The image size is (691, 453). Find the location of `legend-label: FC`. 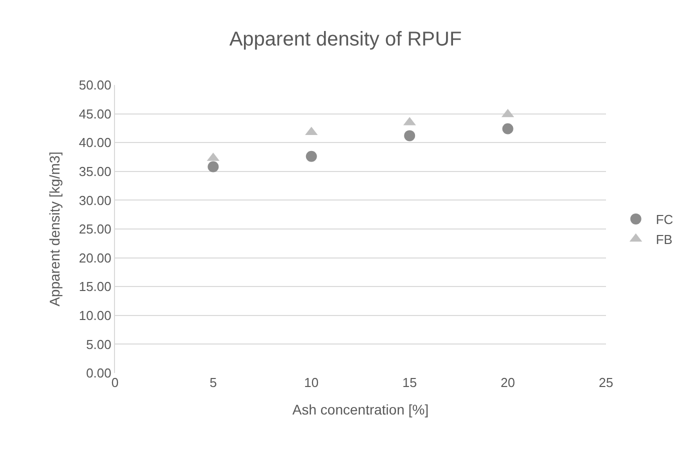

legend-label: FC is located at coordinates (665, 220).